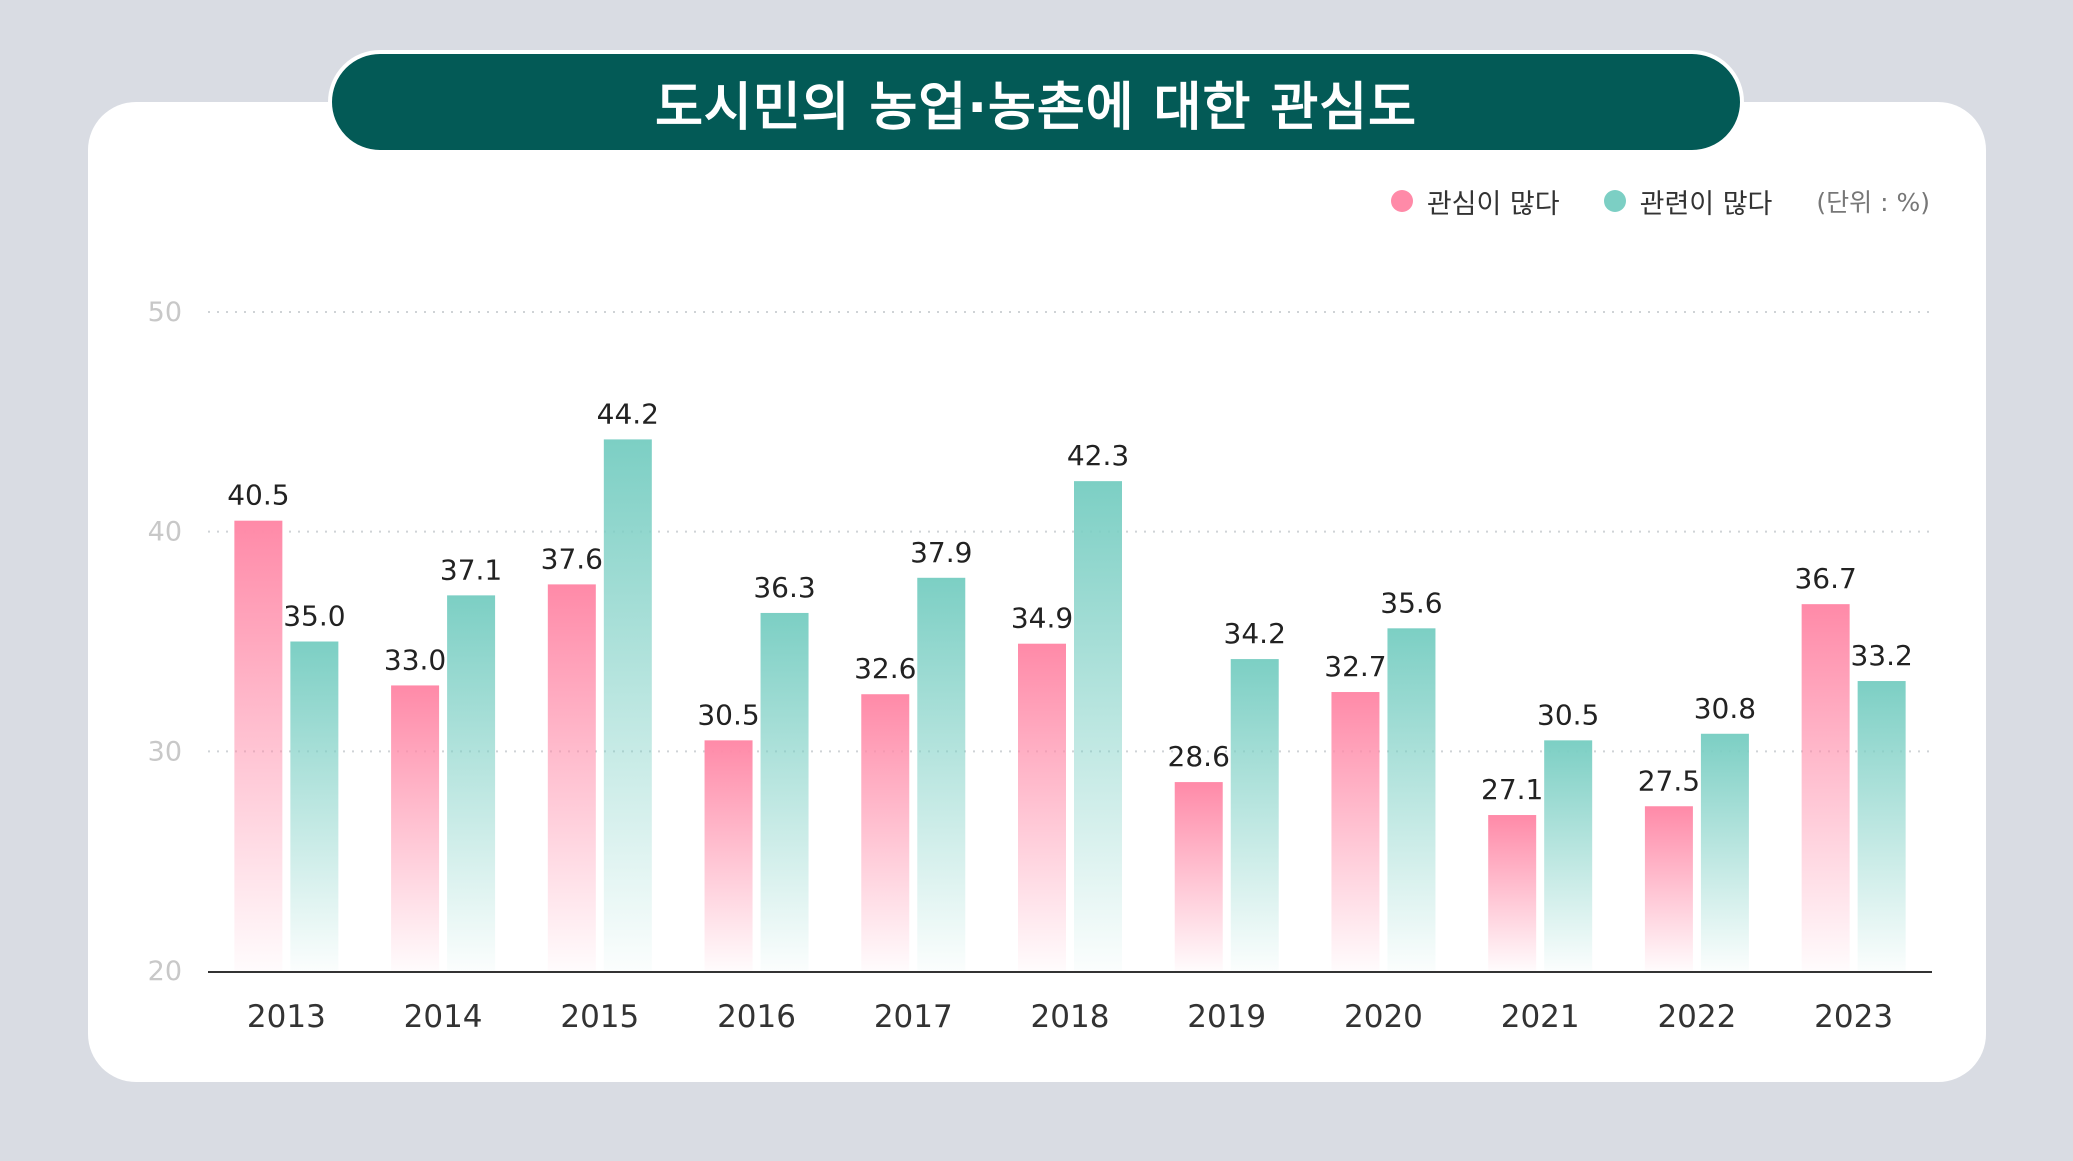 The height and width of the screenshot is (1161, 2073). I want to click on x-tick-label: 2018, so click(1070, 1017).